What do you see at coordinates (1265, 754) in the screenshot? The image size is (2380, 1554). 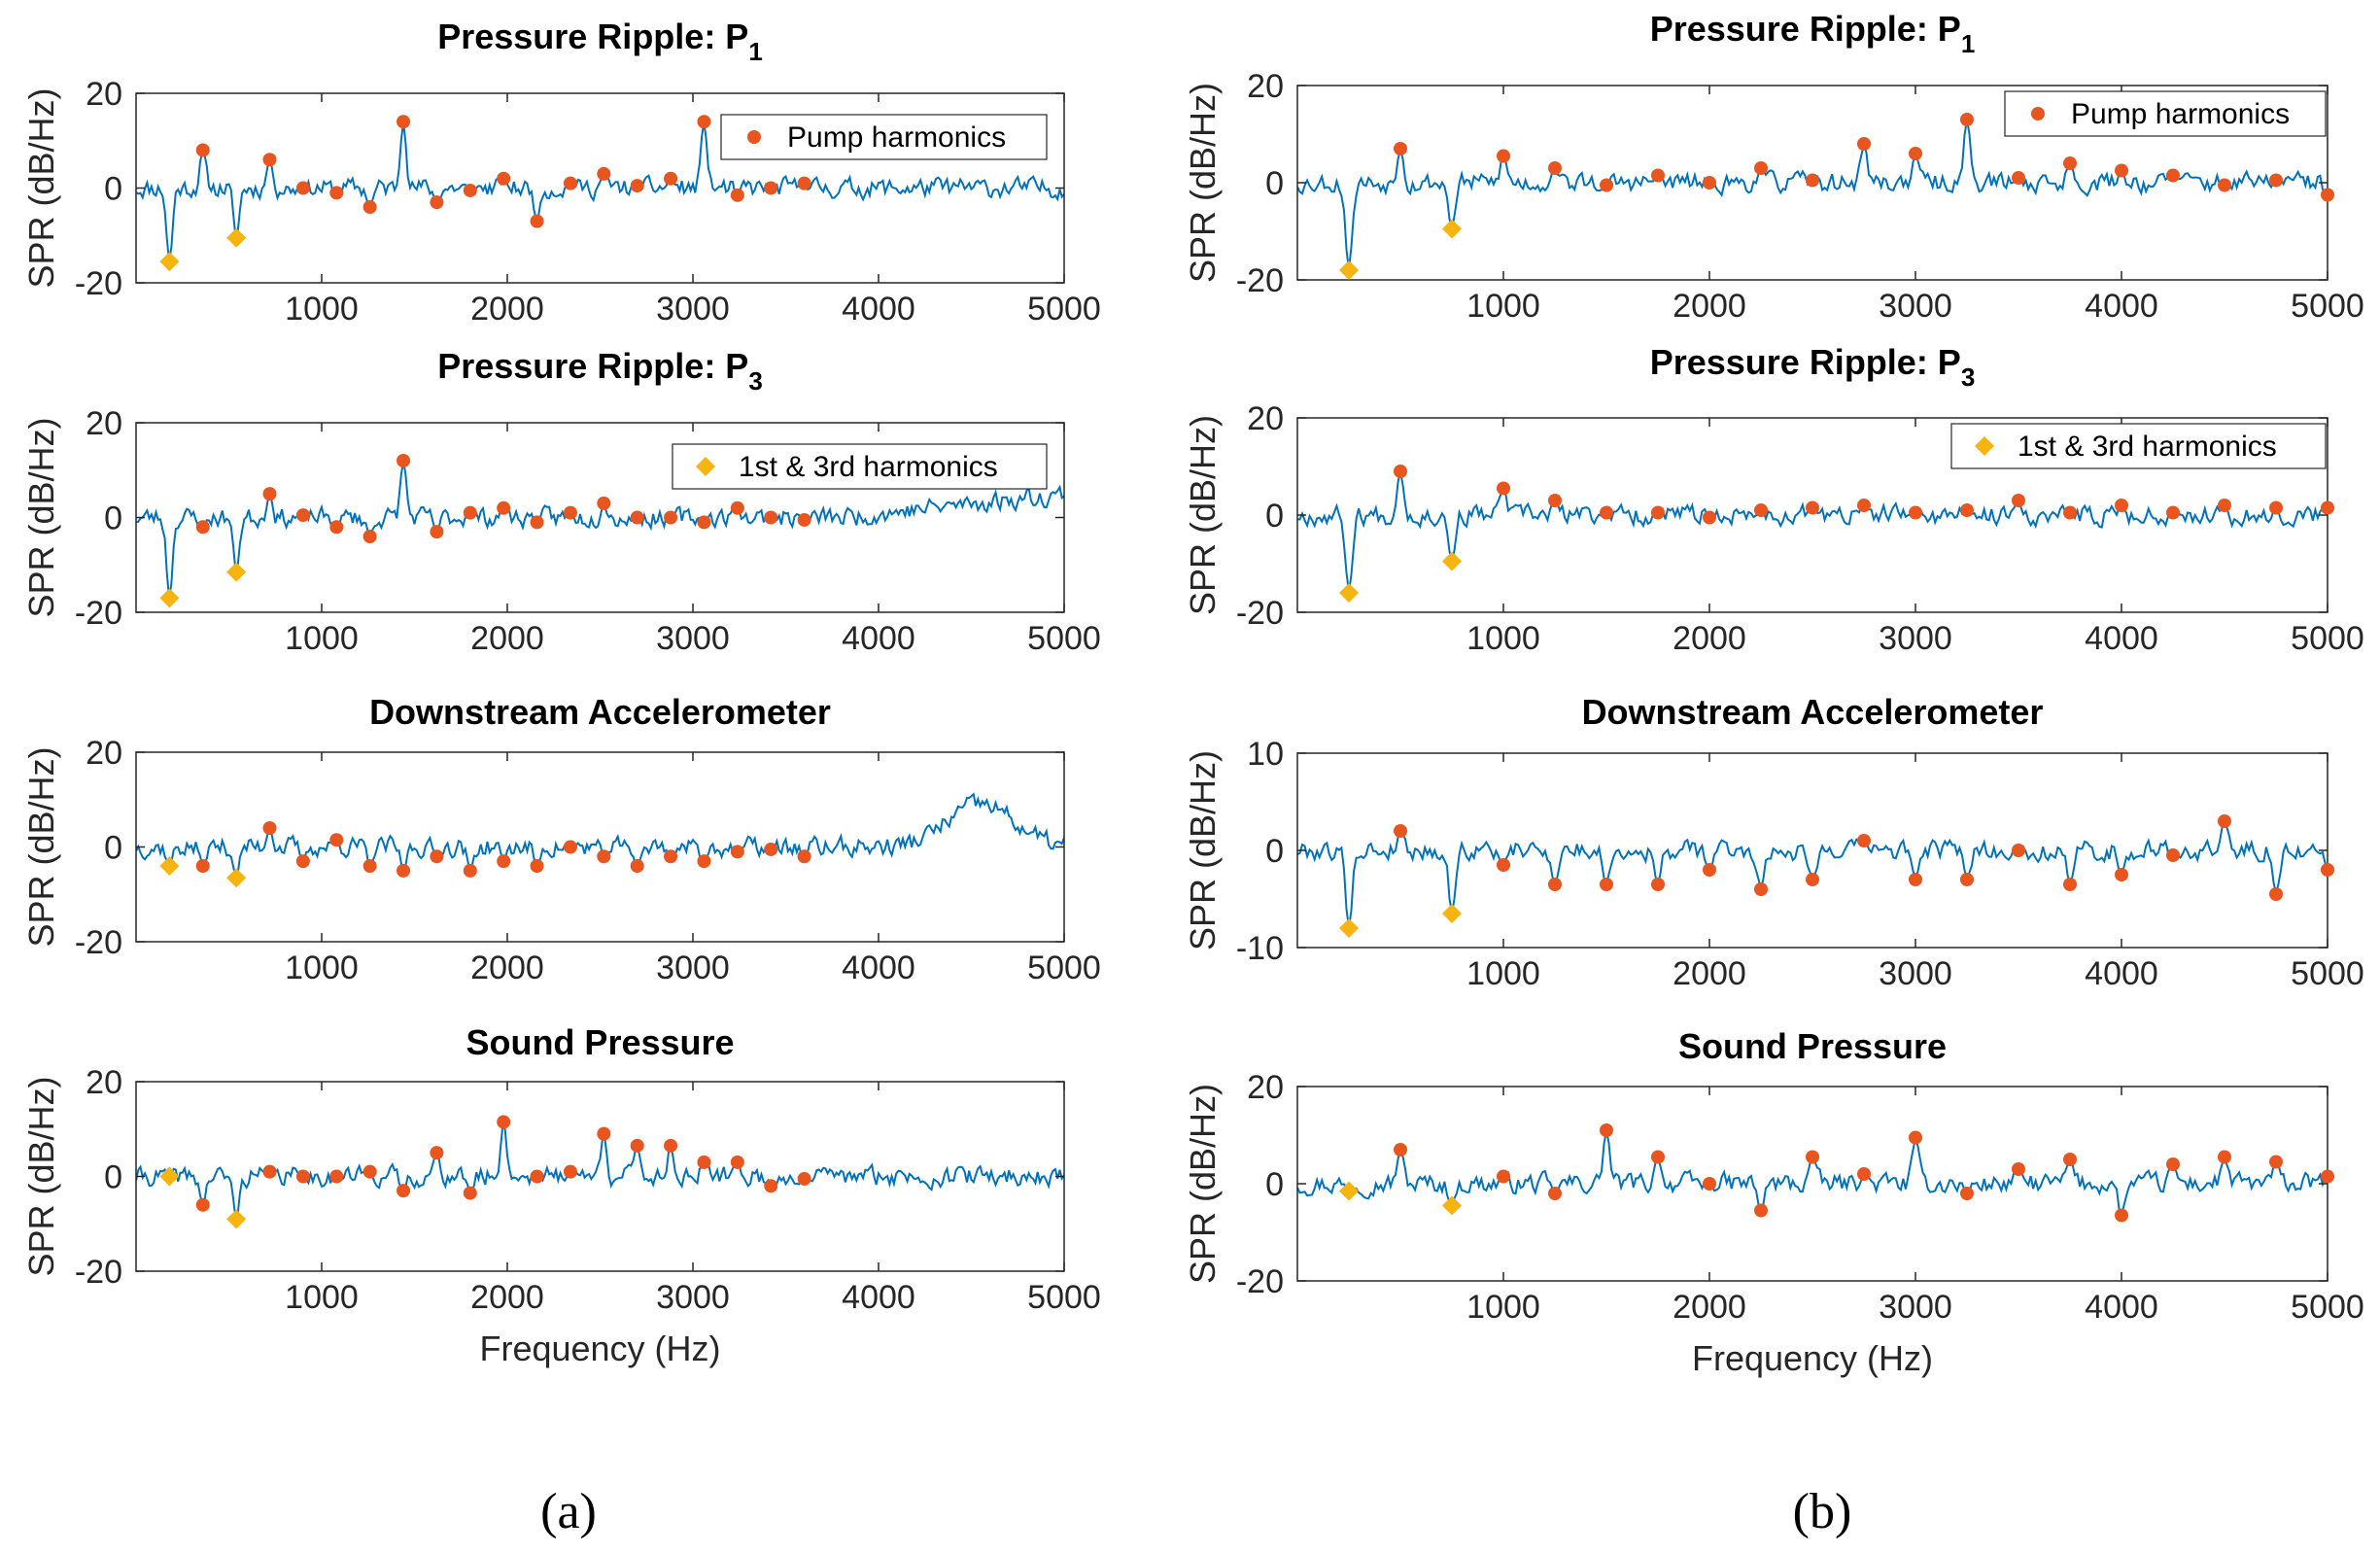 I see `y-tick-label: 10` at bounding box center [1265, 754].